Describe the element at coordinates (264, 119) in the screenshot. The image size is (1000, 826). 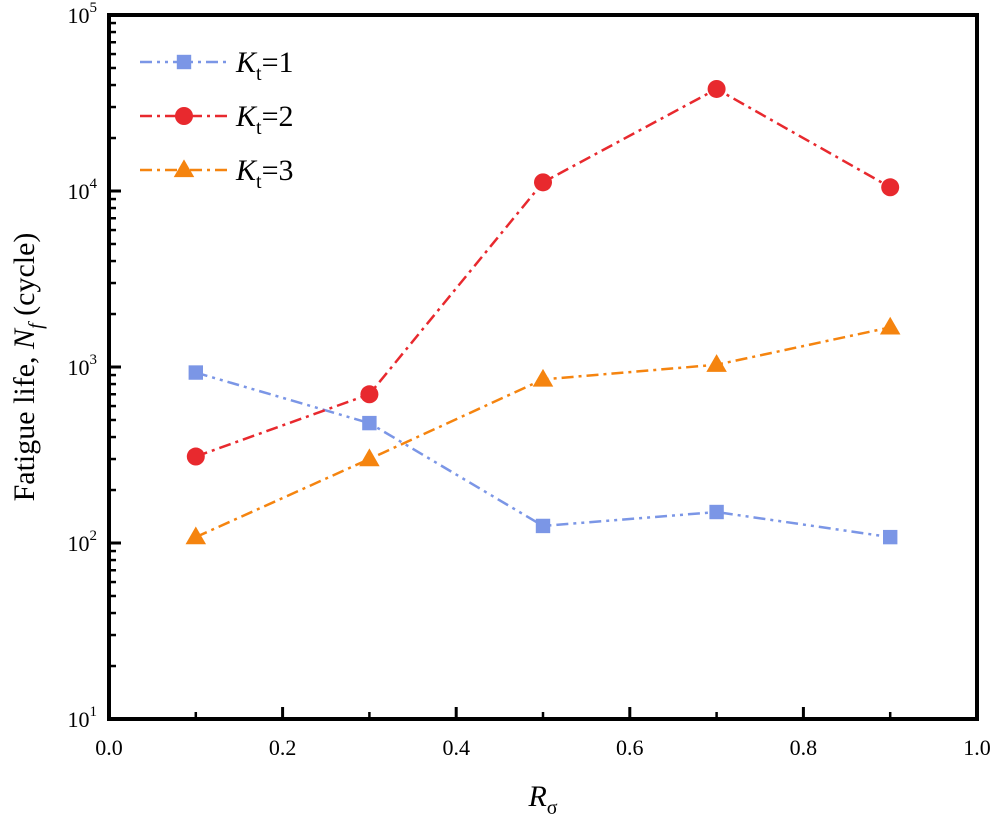
I see `legend-label: Kt=2` at that location.